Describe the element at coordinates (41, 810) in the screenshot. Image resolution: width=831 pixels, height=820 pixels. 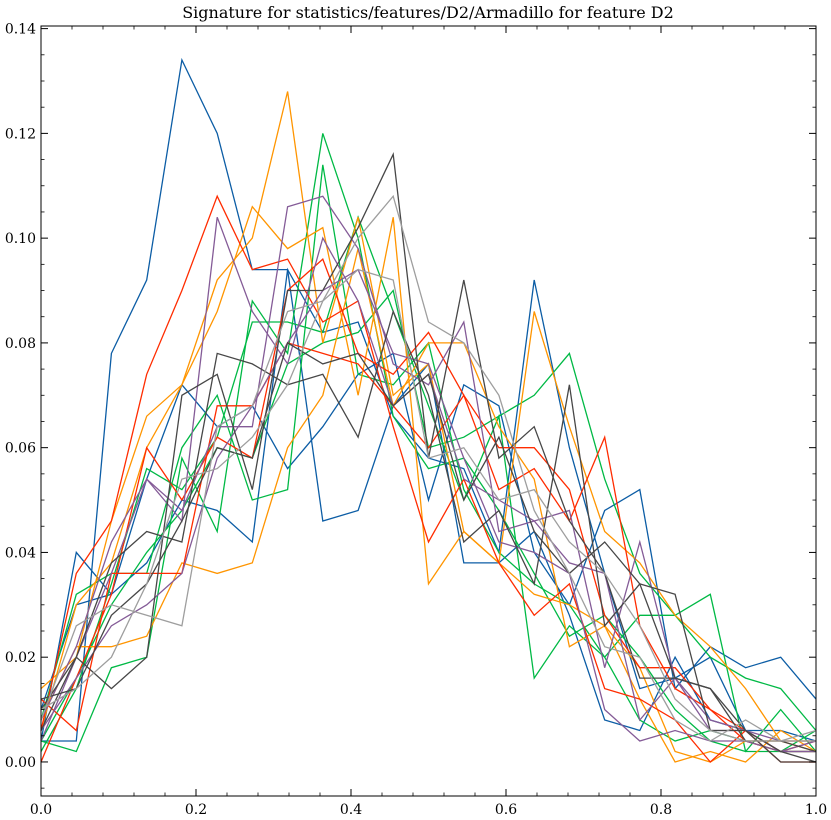
I see `x-tick-label: 0.0` at that location.